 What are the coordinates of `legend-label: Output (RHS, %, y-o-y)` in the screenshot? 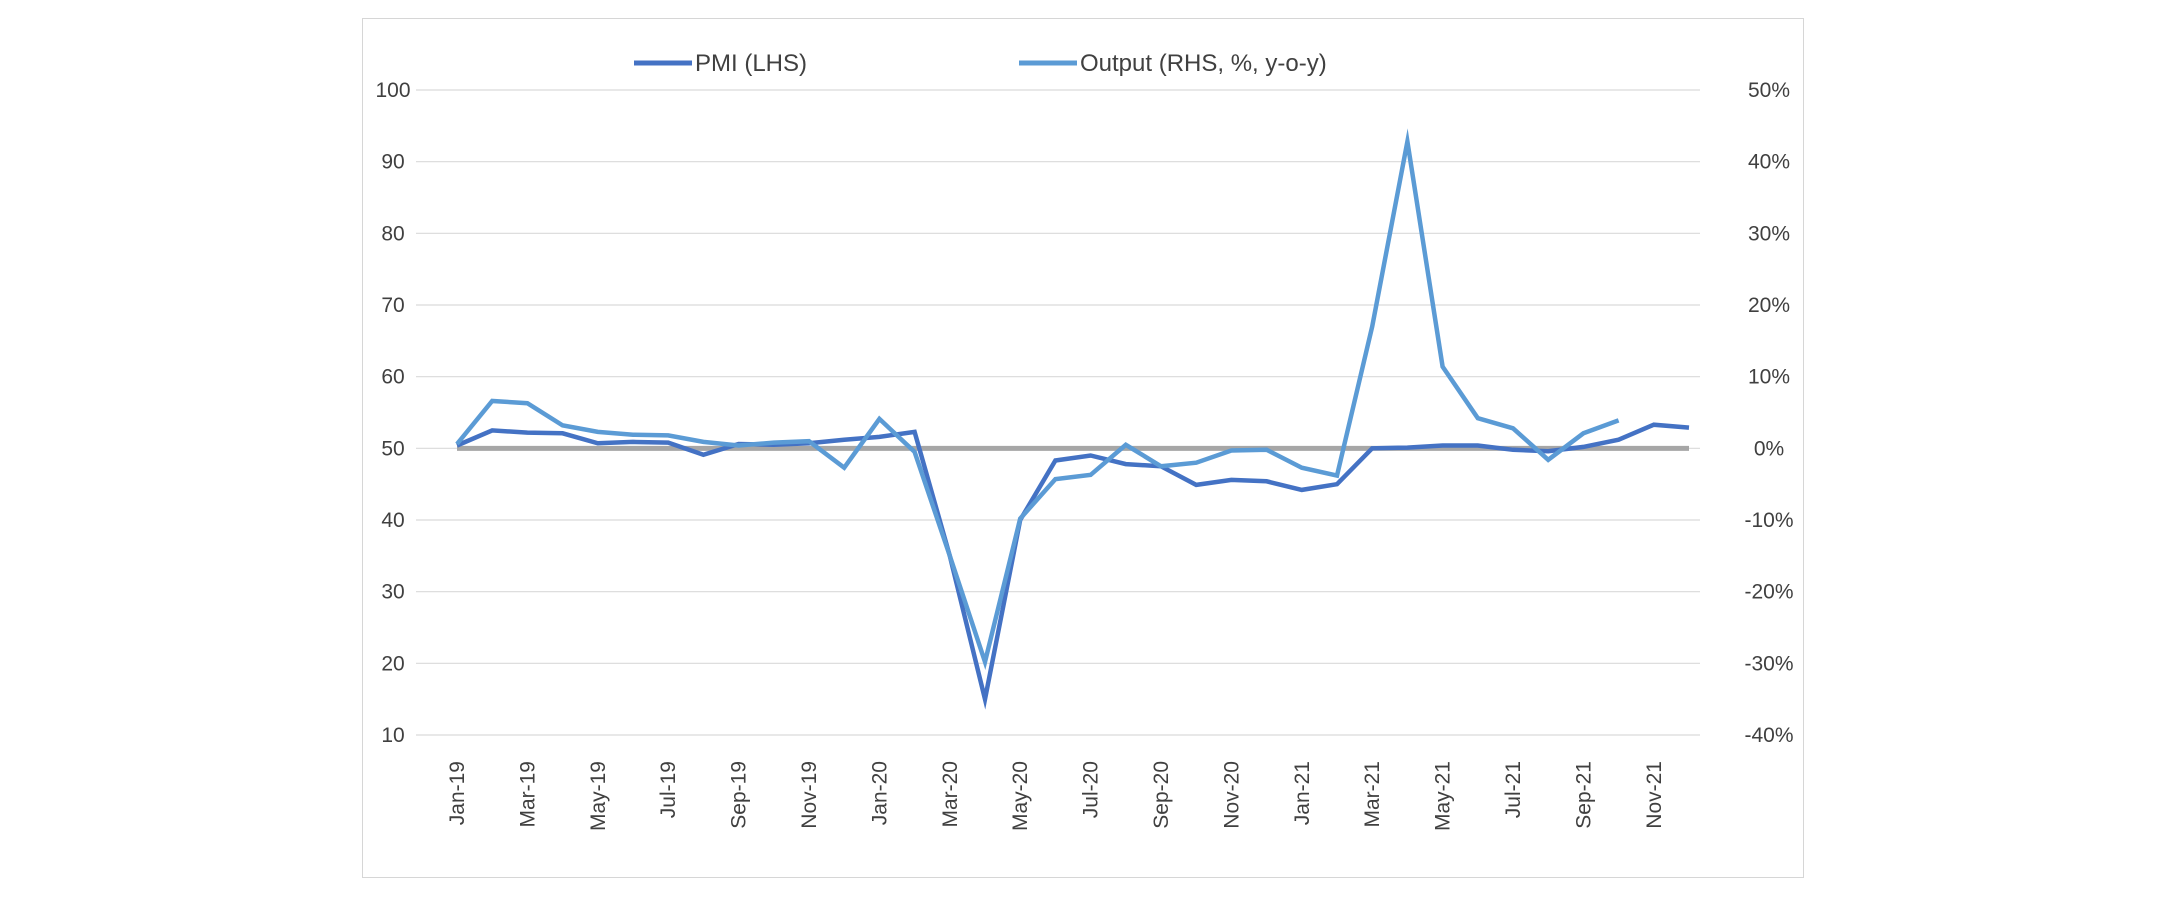 It's located at (1203, 63).